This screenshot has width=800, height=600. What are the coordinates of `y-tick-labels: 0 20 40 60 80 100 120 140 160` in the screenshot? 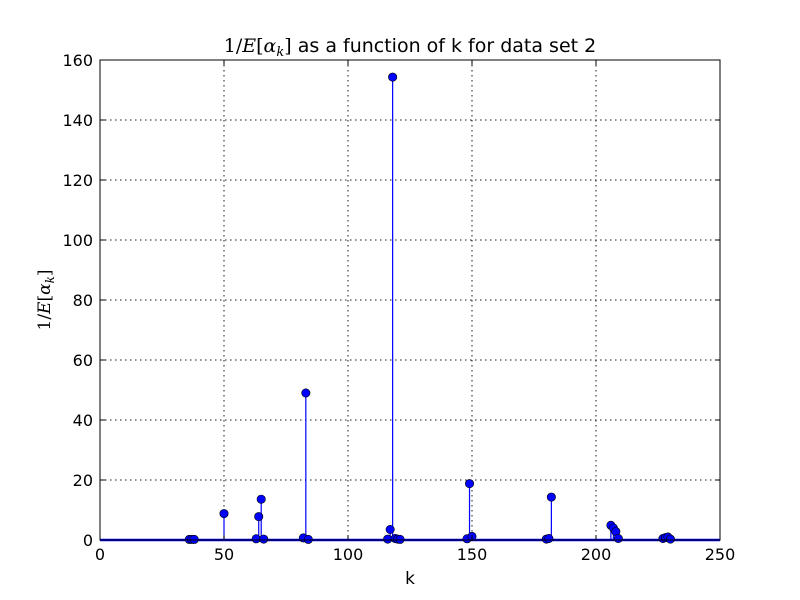 It's located at (77, 300).